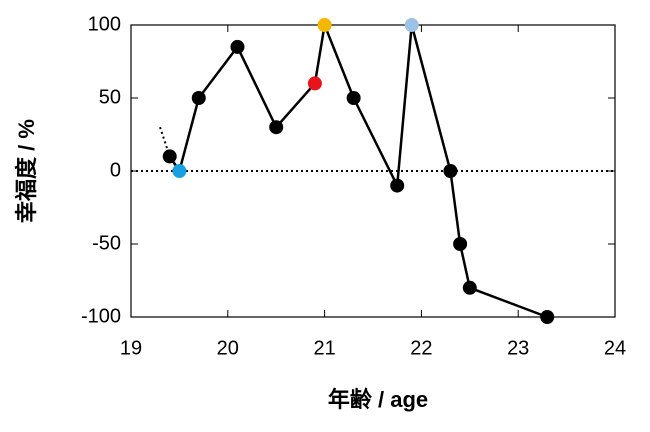 This screenshot has height=432, width=650. I want to click on y-tick-label: 50, so click(110, 97).